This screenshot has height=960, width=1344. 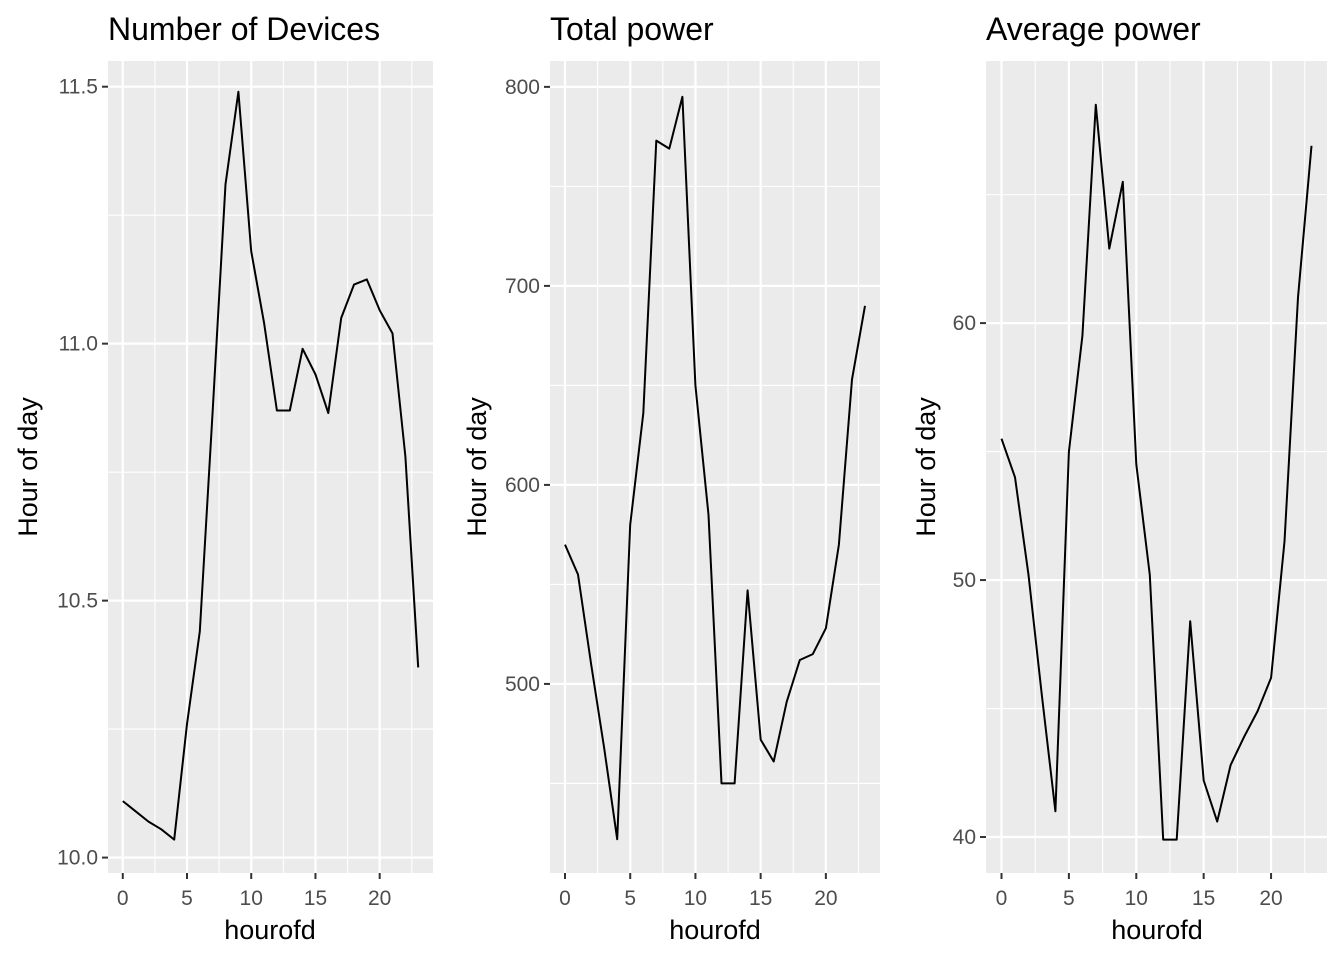 What do you see at coordinates (78, 344) in the screenshot?
I see `y-tick-label: 11.0` at bounding box center [78, 344].